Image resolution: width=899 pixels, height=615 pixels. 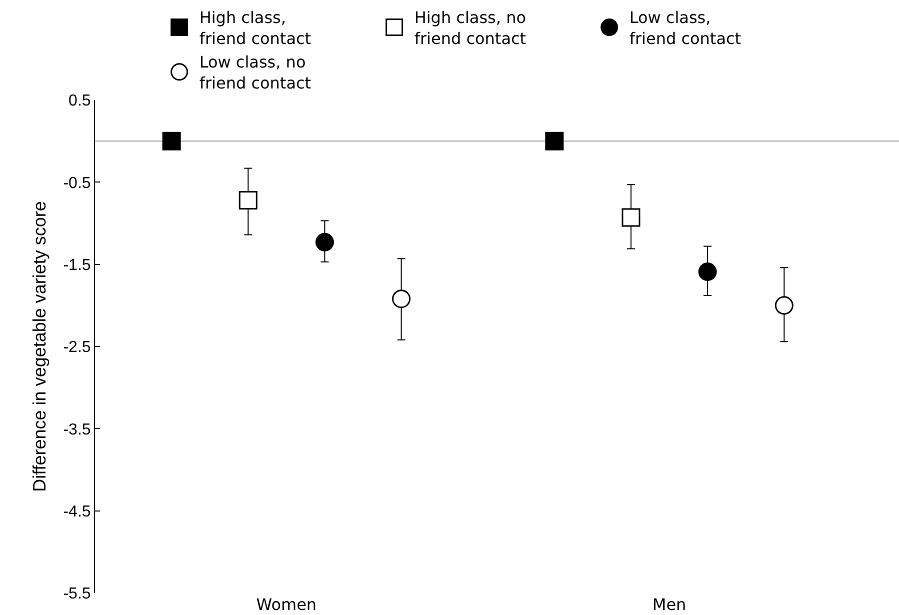 What do you see at coordinates (77, 347) in the screenshot?
I see `y-tick-label: -2.5` at bounding box center [77, 347].